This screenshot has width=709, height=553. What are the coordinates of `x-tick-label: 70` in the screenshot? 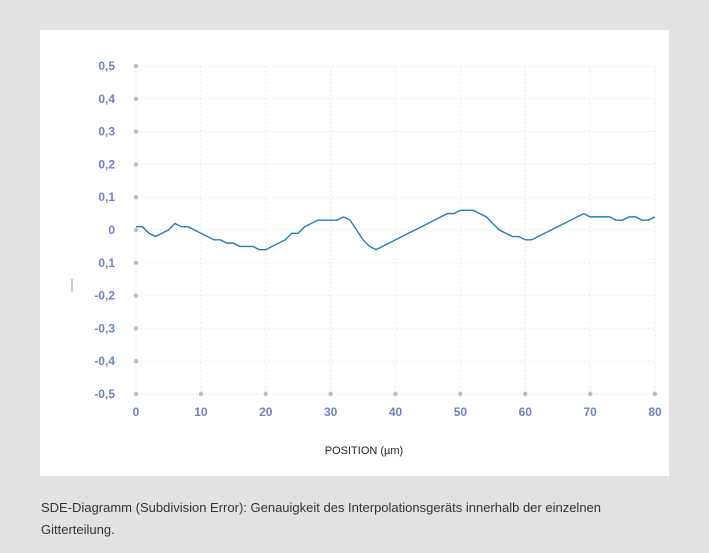 It's located at (590, 412).